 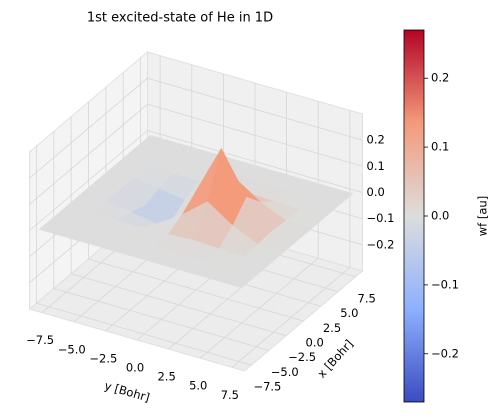 What do you see at coordinates (127, 391) in the screenshot?
I see `x-axis-label: y [Bohr]` at bounding box center [127, 391].